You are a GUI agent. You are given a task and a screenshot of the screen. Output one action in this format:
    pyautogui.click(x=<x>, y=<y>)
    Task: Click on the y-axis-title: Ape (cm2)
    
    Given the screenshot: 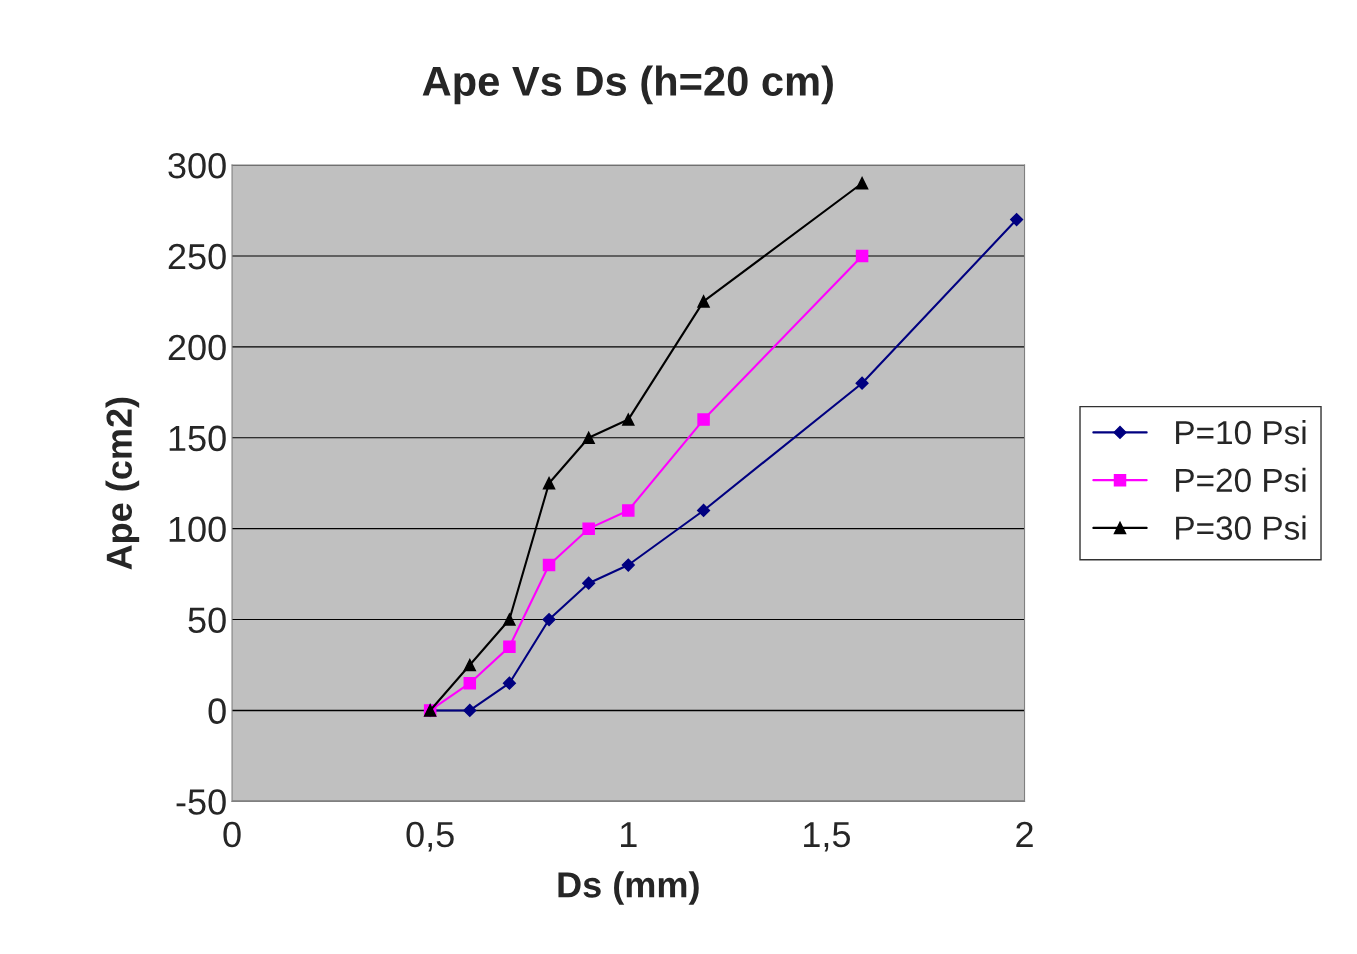 What is the action you would take?
    pyautogui.click(x=122, y=483)
    